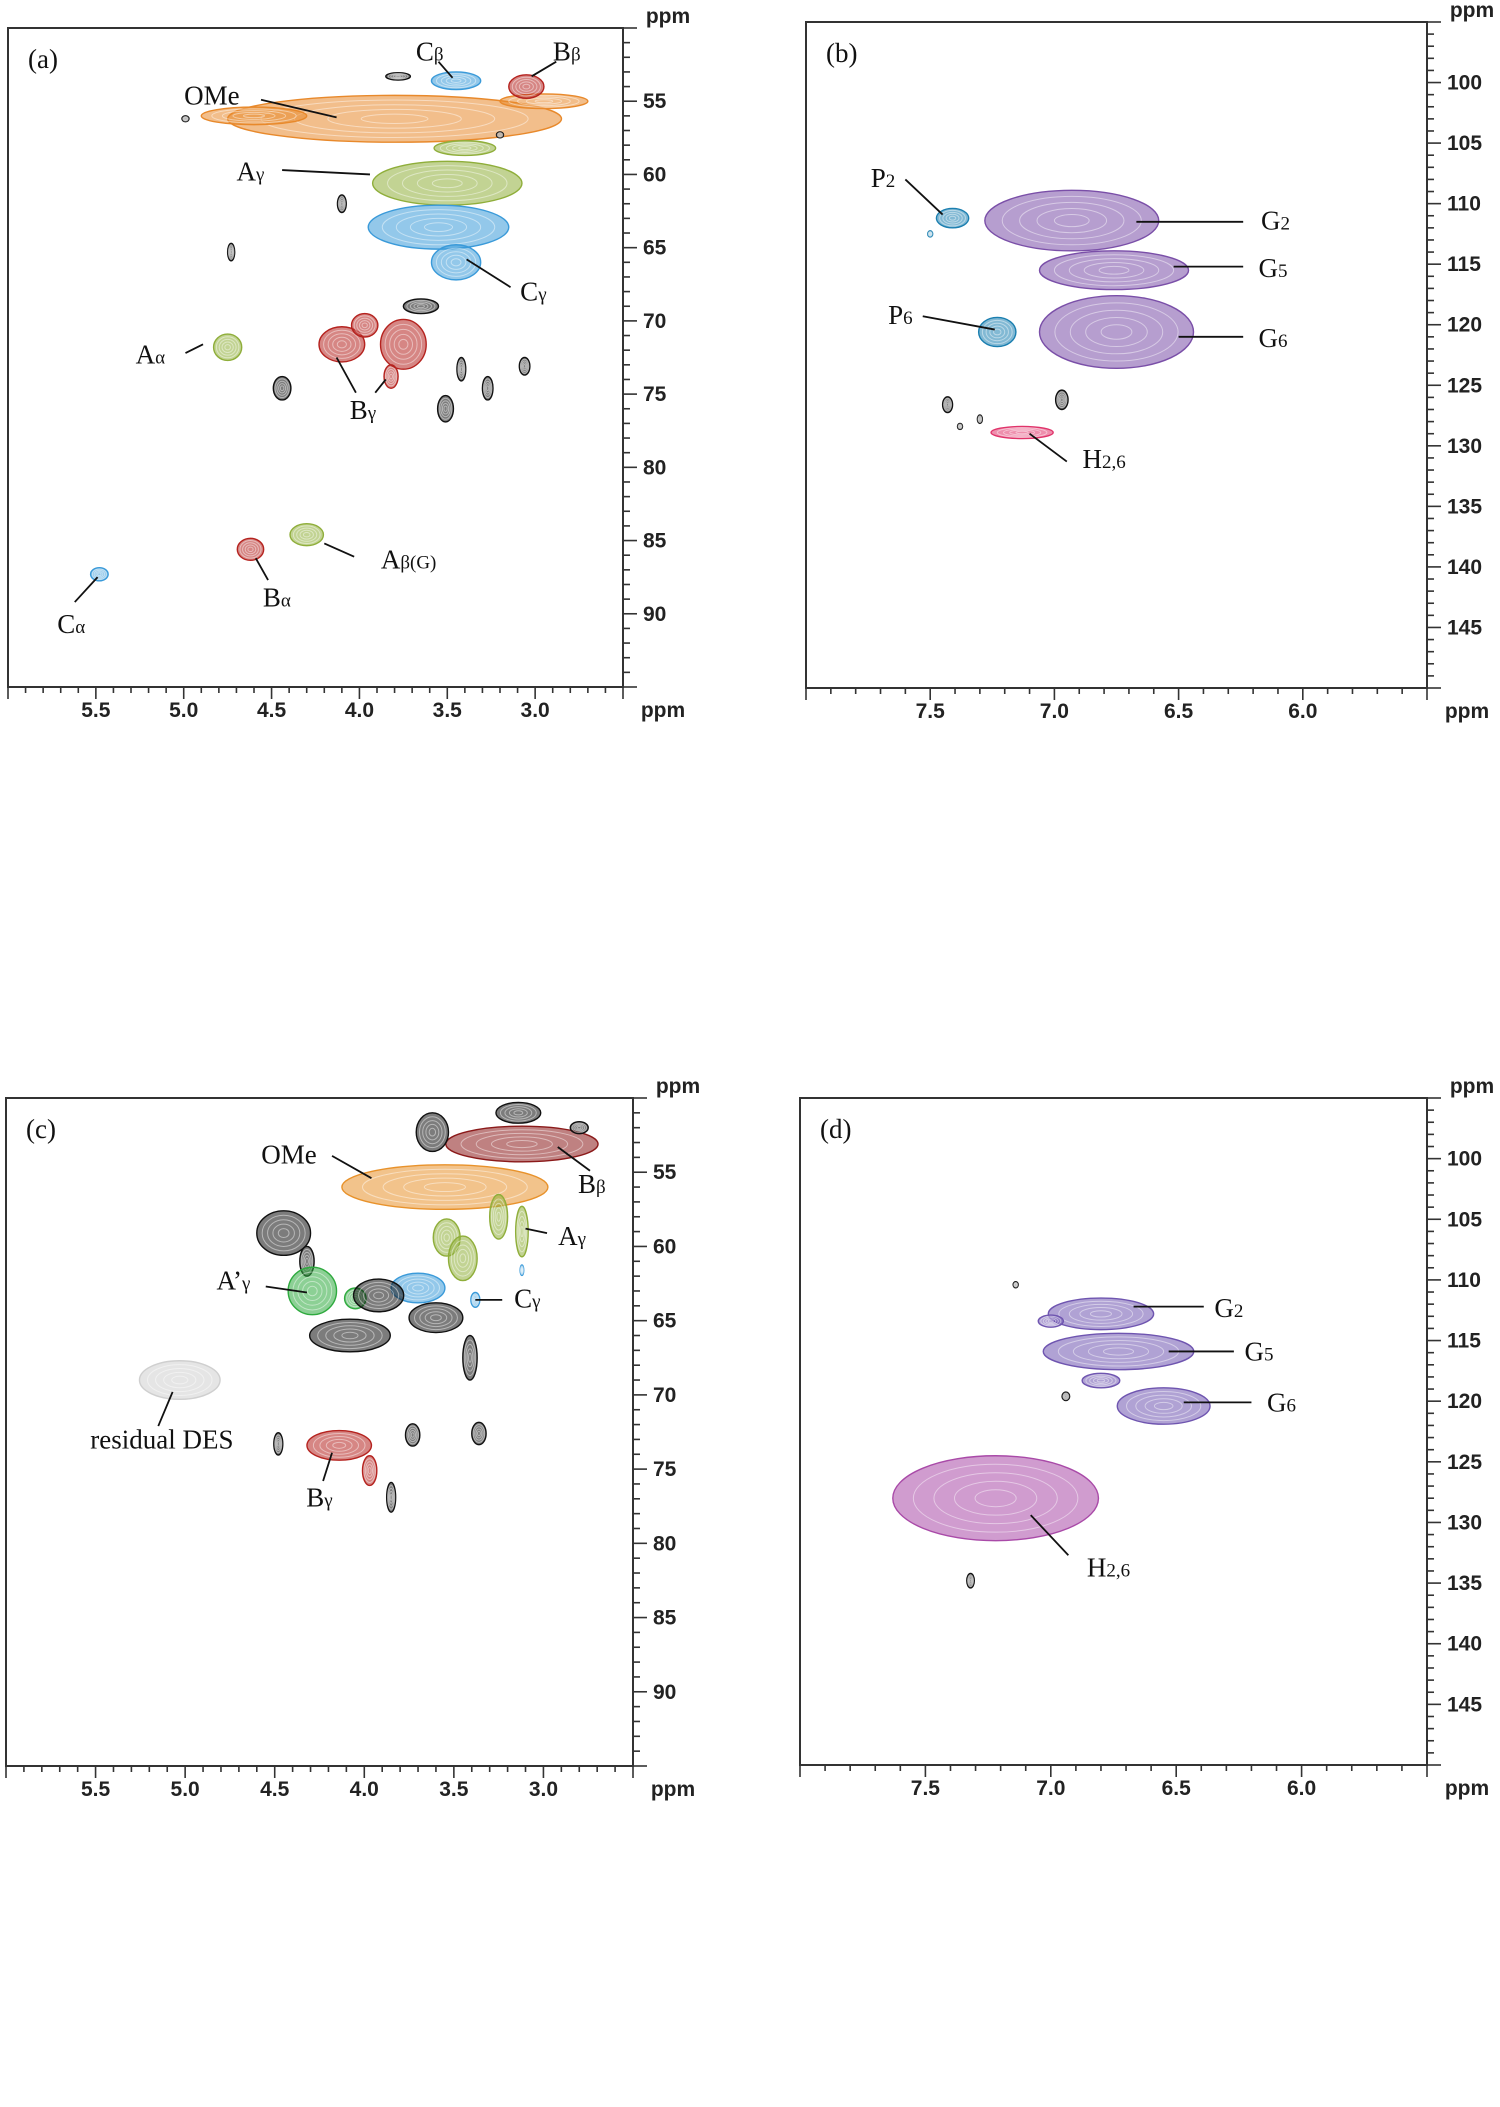  Describe the element at coordinates (160, 358) in the screenshot. I see `peak-label-sub: α` at that location.